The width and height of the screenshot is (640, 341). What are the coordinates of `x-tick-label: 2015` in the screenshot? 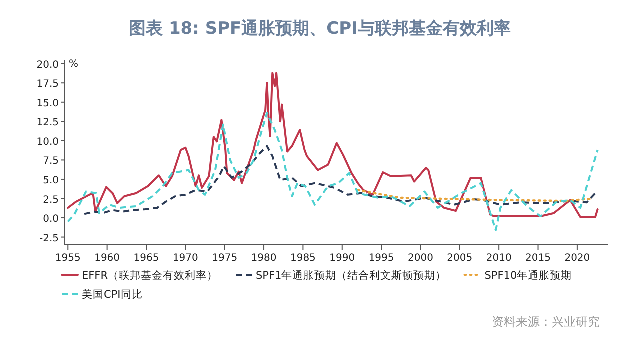 It's located at (538, 258).